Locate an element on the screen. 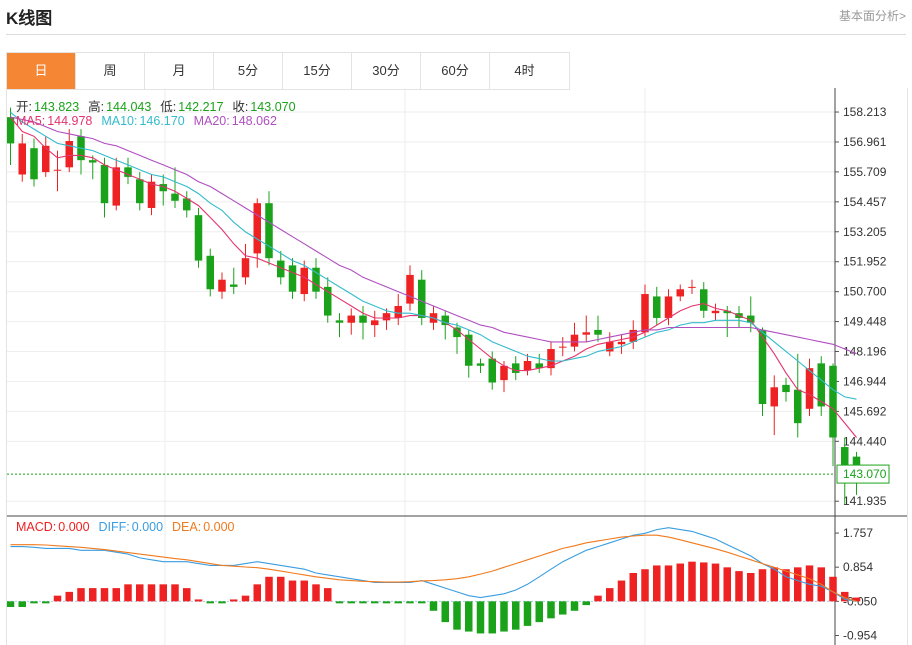  page-title: K线图 is located at coordinates (29, 18).